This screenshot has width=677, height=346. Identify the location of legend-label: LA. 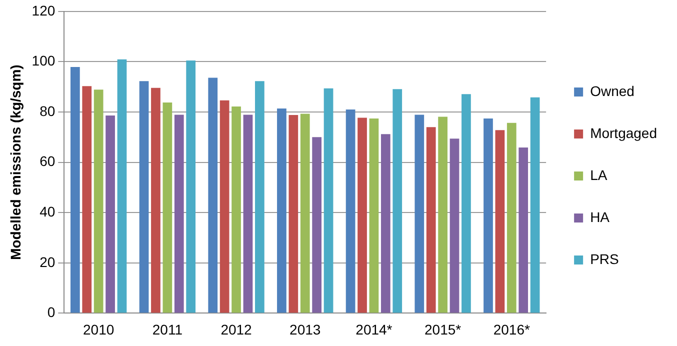
(599, 174).